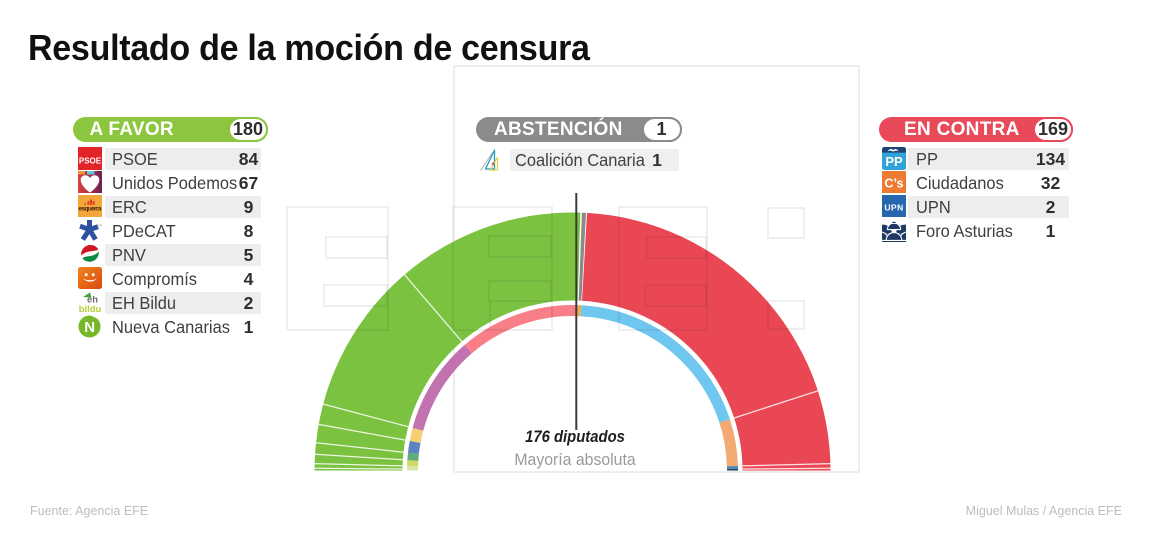 This screenshot has height=540, width=1150. What do you see at coordinates (99, 225) in the screenshot?
I see `svg-text: ncat` at bounding box center [99, 225].